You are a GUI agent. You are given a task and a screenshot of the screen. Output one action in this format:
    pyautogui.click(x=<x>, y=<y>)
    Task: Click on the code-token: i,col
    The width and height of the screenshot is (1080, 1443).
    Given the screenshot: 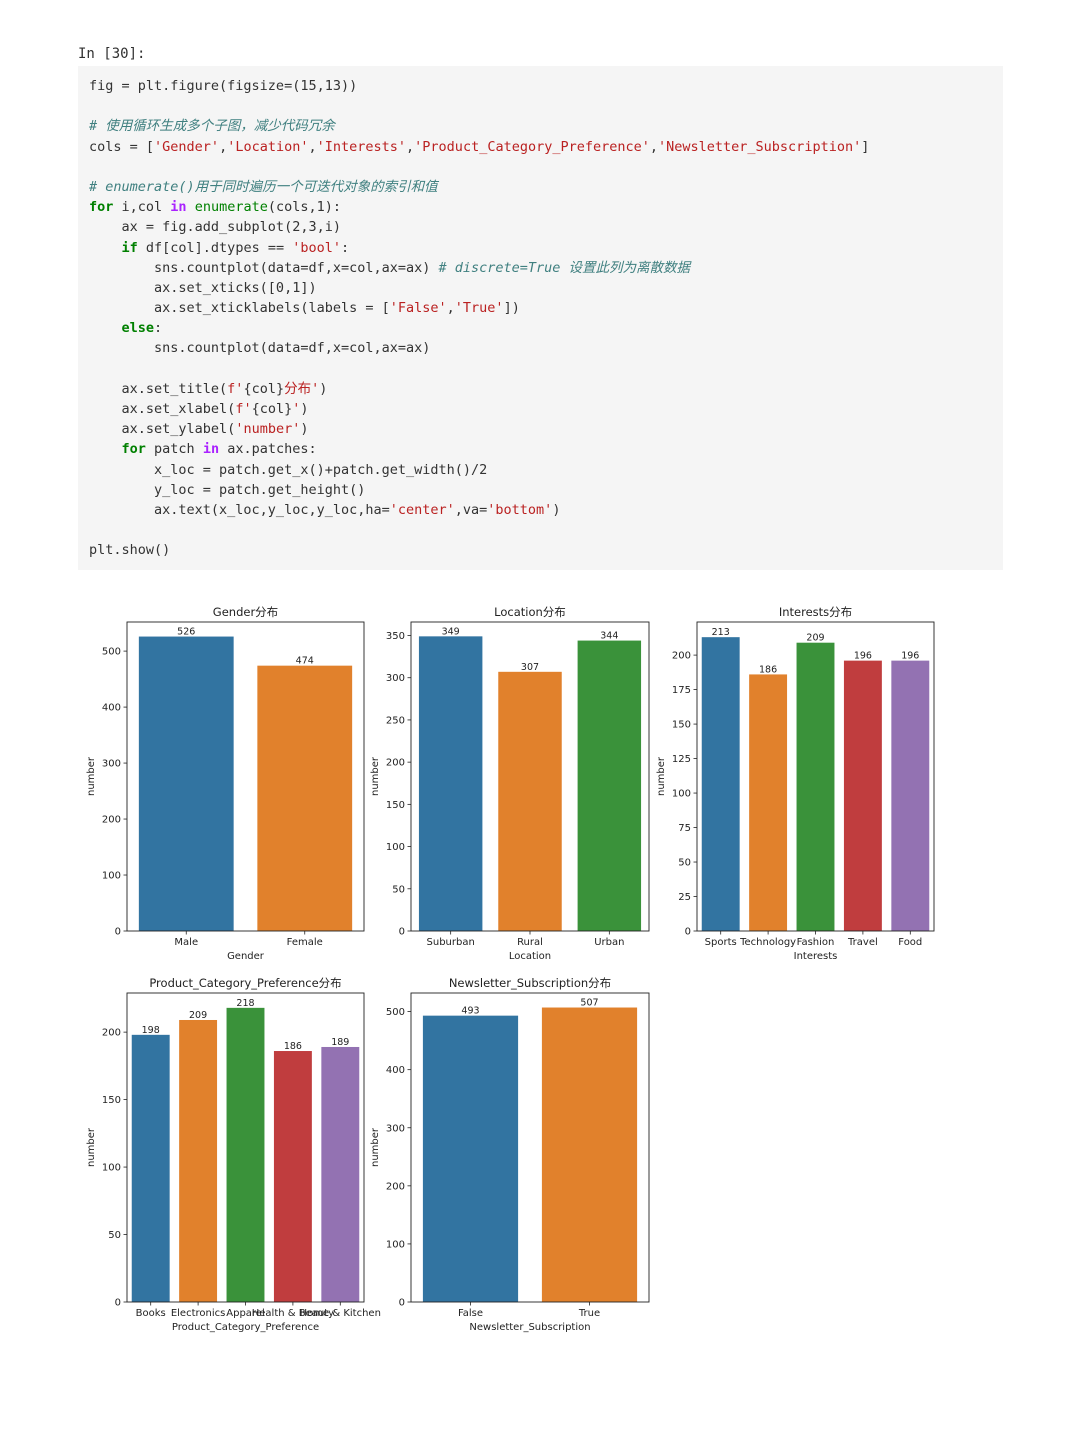 What is the action you would take?
    pyautogui.click(x=142, y=207)
    